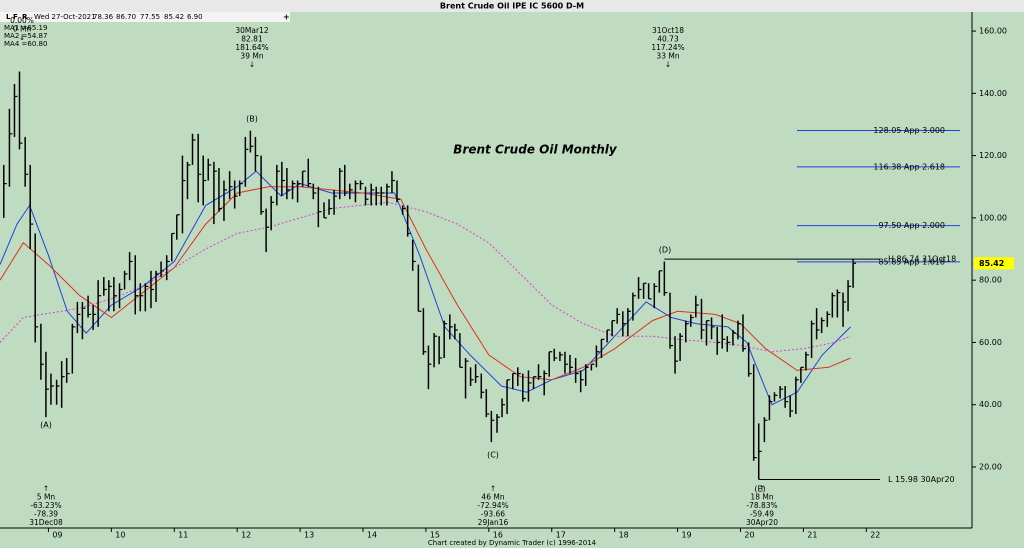 This screenshot has height=548, width=1024. I want to click on x-tick-label: 22, so click(875, 535).